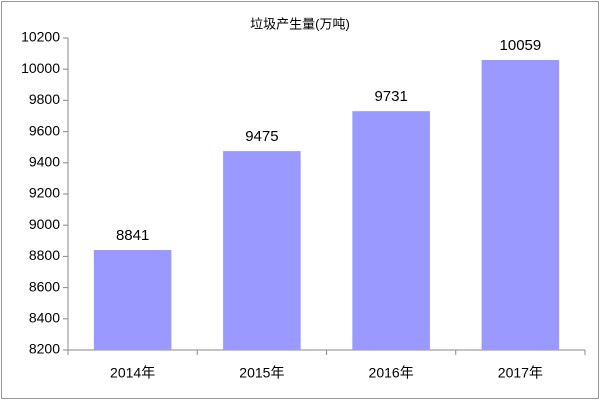 This screenshot has width=600, height=400. Describe the element at coordinates (132, 235) in the screenshot. I see `data-label: 8841` at that location.